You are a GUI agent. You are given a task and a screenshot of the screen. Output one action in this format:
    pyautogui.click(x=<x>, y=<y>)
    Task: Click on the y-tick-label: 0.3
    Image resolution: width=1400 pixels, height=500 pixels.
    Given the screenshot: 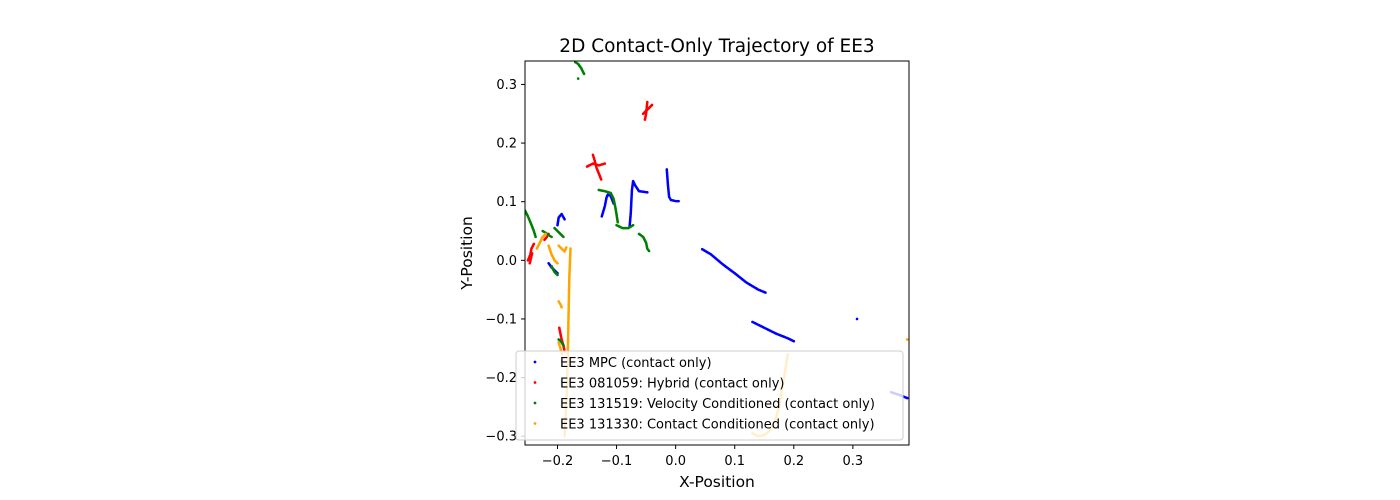 What is the action you would take?
    pyautogui.click(x=506, y=85)
    